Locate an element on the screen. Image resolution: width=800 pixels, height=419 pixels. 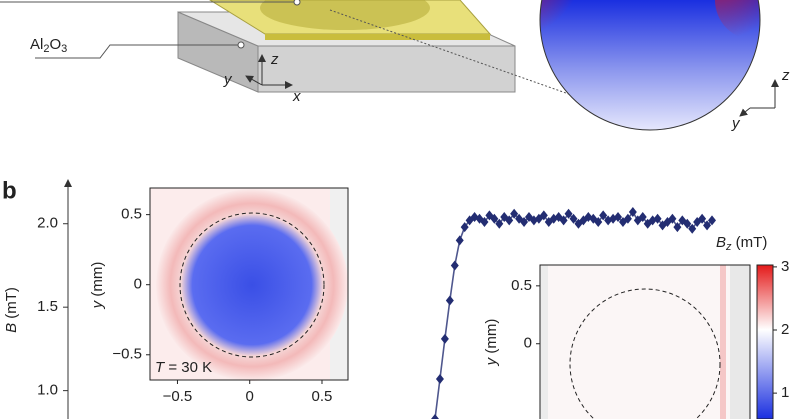
colorbar-tick-label: 1 is located at coordinates (785, 392).